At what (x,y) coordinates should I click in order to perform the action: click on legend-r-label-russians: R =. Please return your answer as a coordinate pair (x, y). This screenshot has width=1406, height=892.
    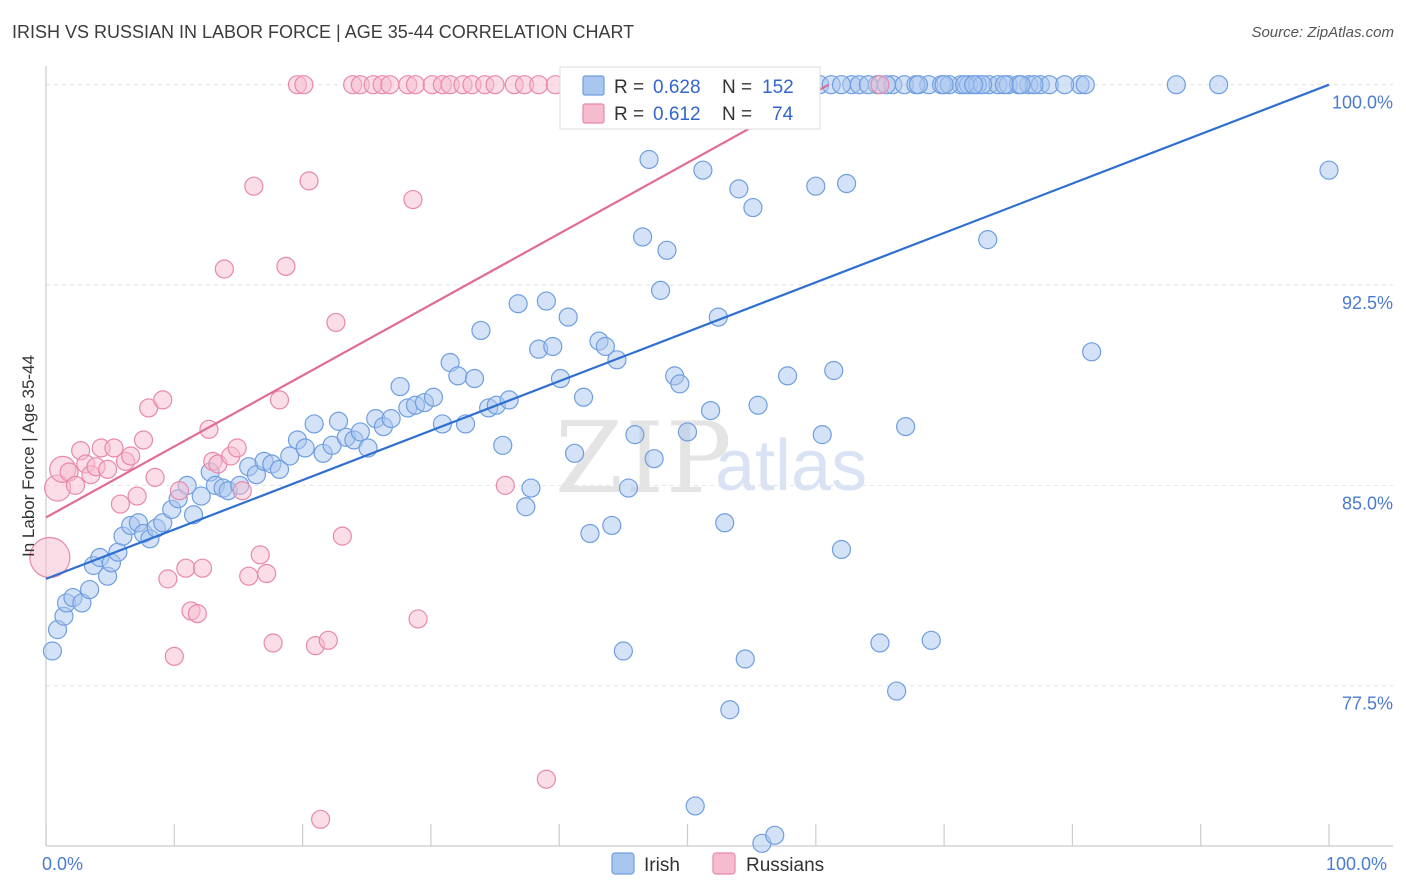
    Looking at the image, I should click on (629, 114).